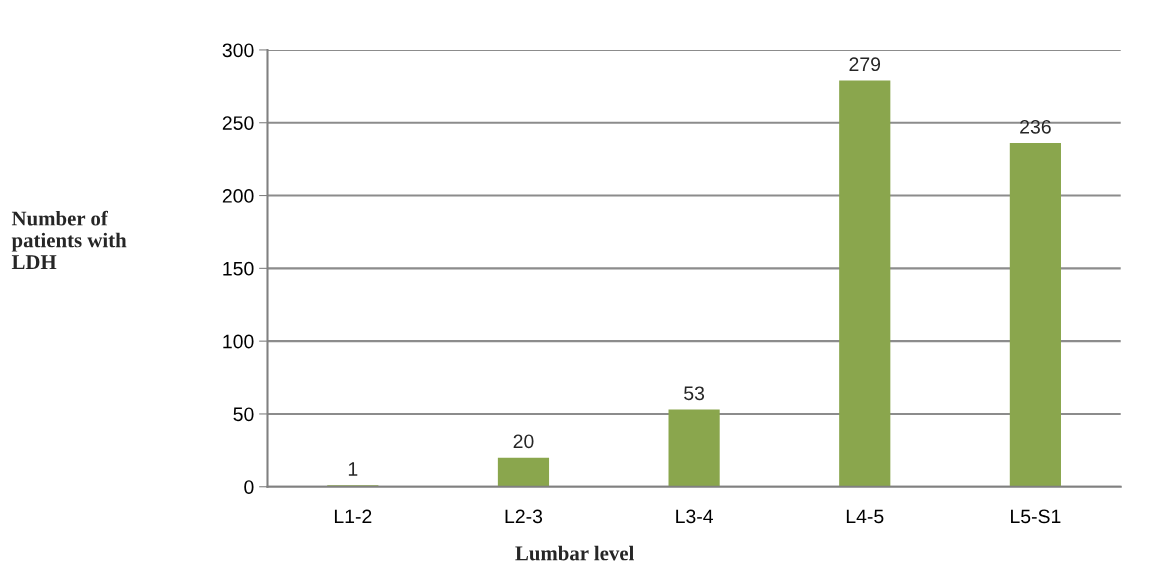 This screenshot has width=1153, height=574. I want to click on data-label: 53, so click(694, 393).